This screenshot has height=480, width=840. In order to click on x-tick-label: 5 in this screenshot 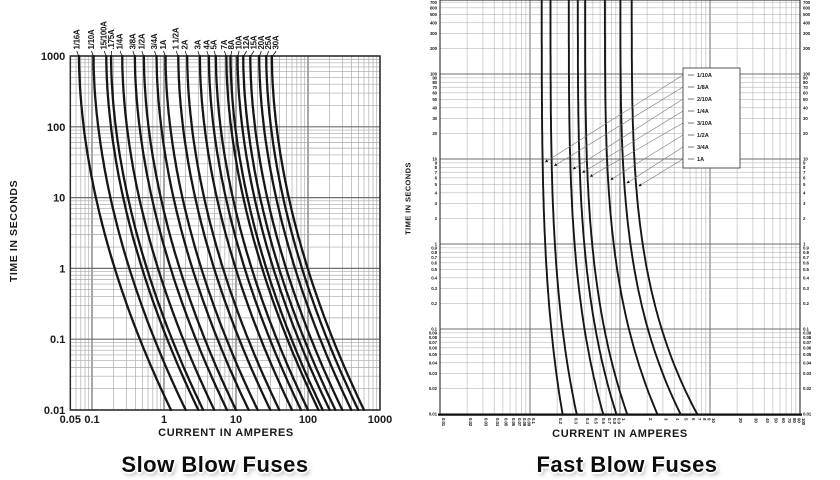, I will do `click(686, 419)`.